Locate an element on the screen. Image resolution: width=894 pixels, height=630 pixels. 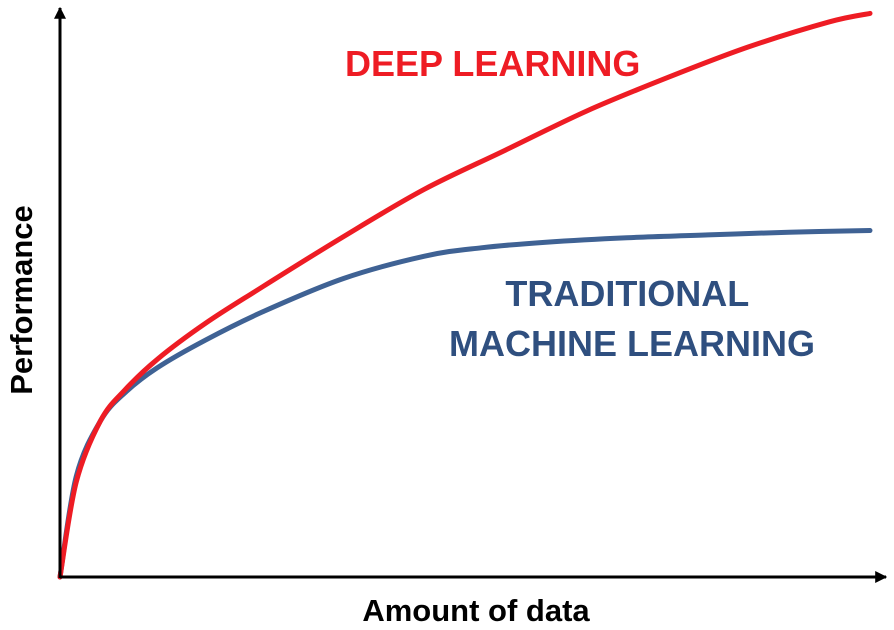
series-label-line: TRADITIONAL is located at coordinates (626, 293).